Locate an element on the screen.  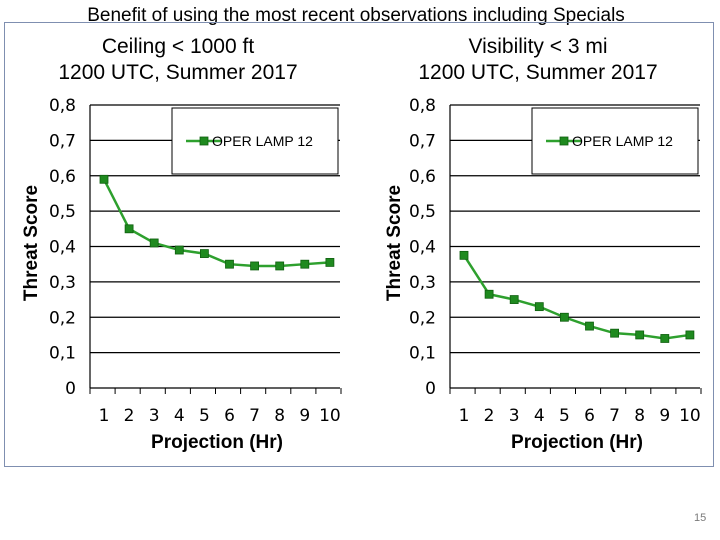
page-number: 15 is located at coordinates (700, 518).